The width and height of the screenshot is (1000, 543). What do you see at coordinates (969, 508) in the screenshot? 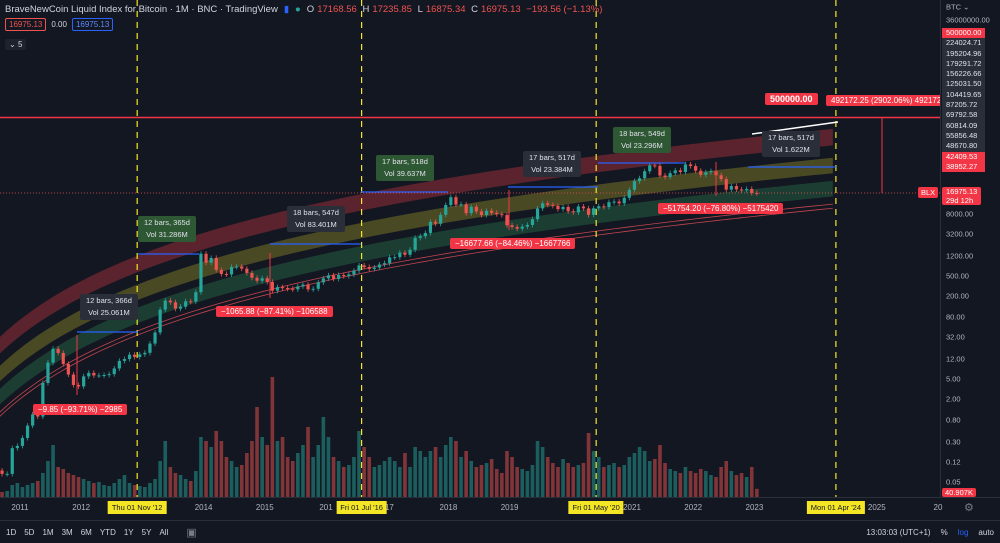
I see `settings-gear-icon: ⚙` at bounding box center [969, 508].